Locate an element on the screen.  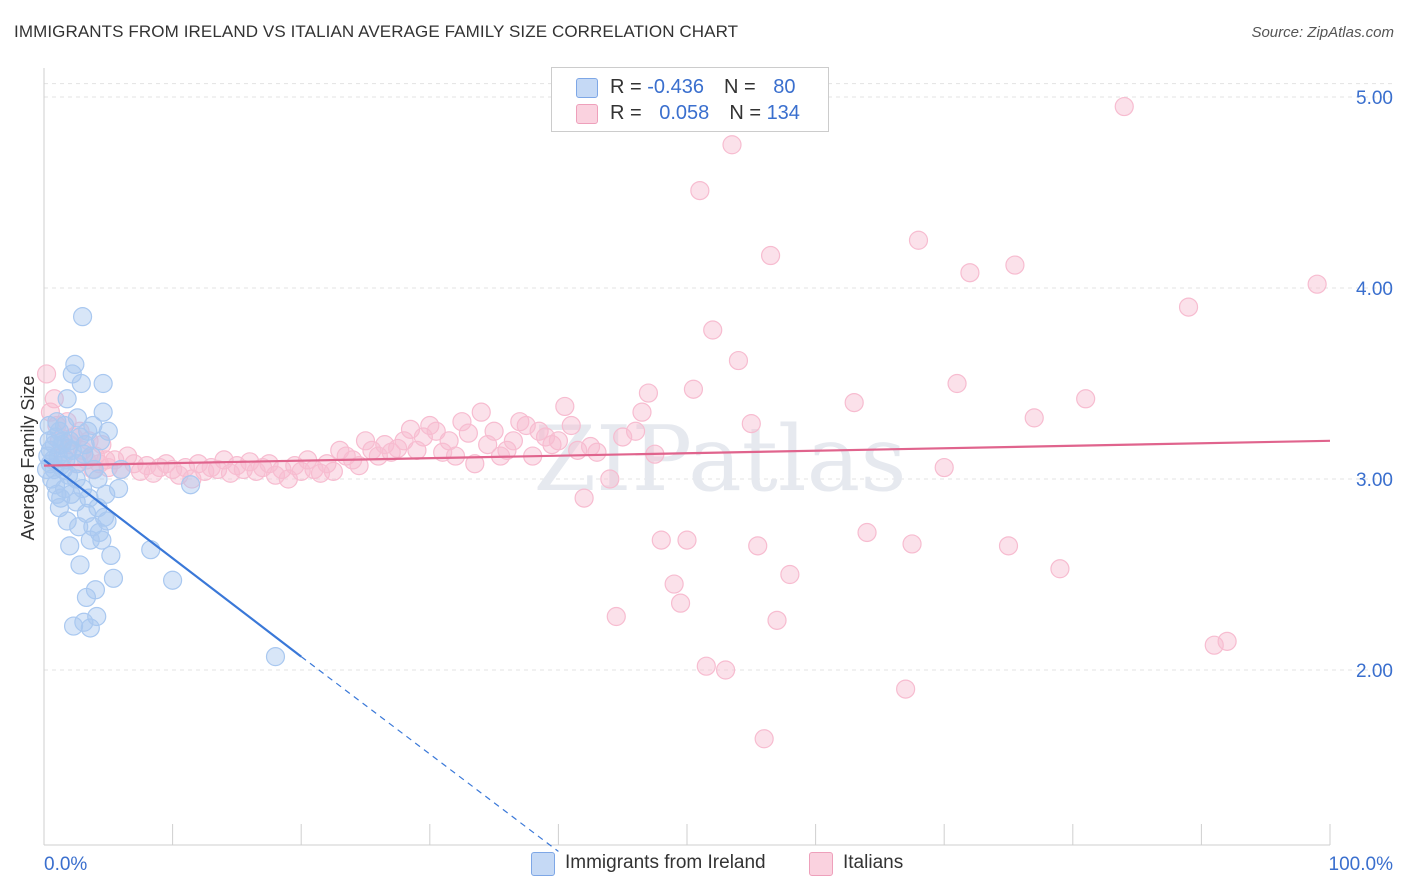
y-tick-label: 5.00 is located at coordinates (1374, 98).